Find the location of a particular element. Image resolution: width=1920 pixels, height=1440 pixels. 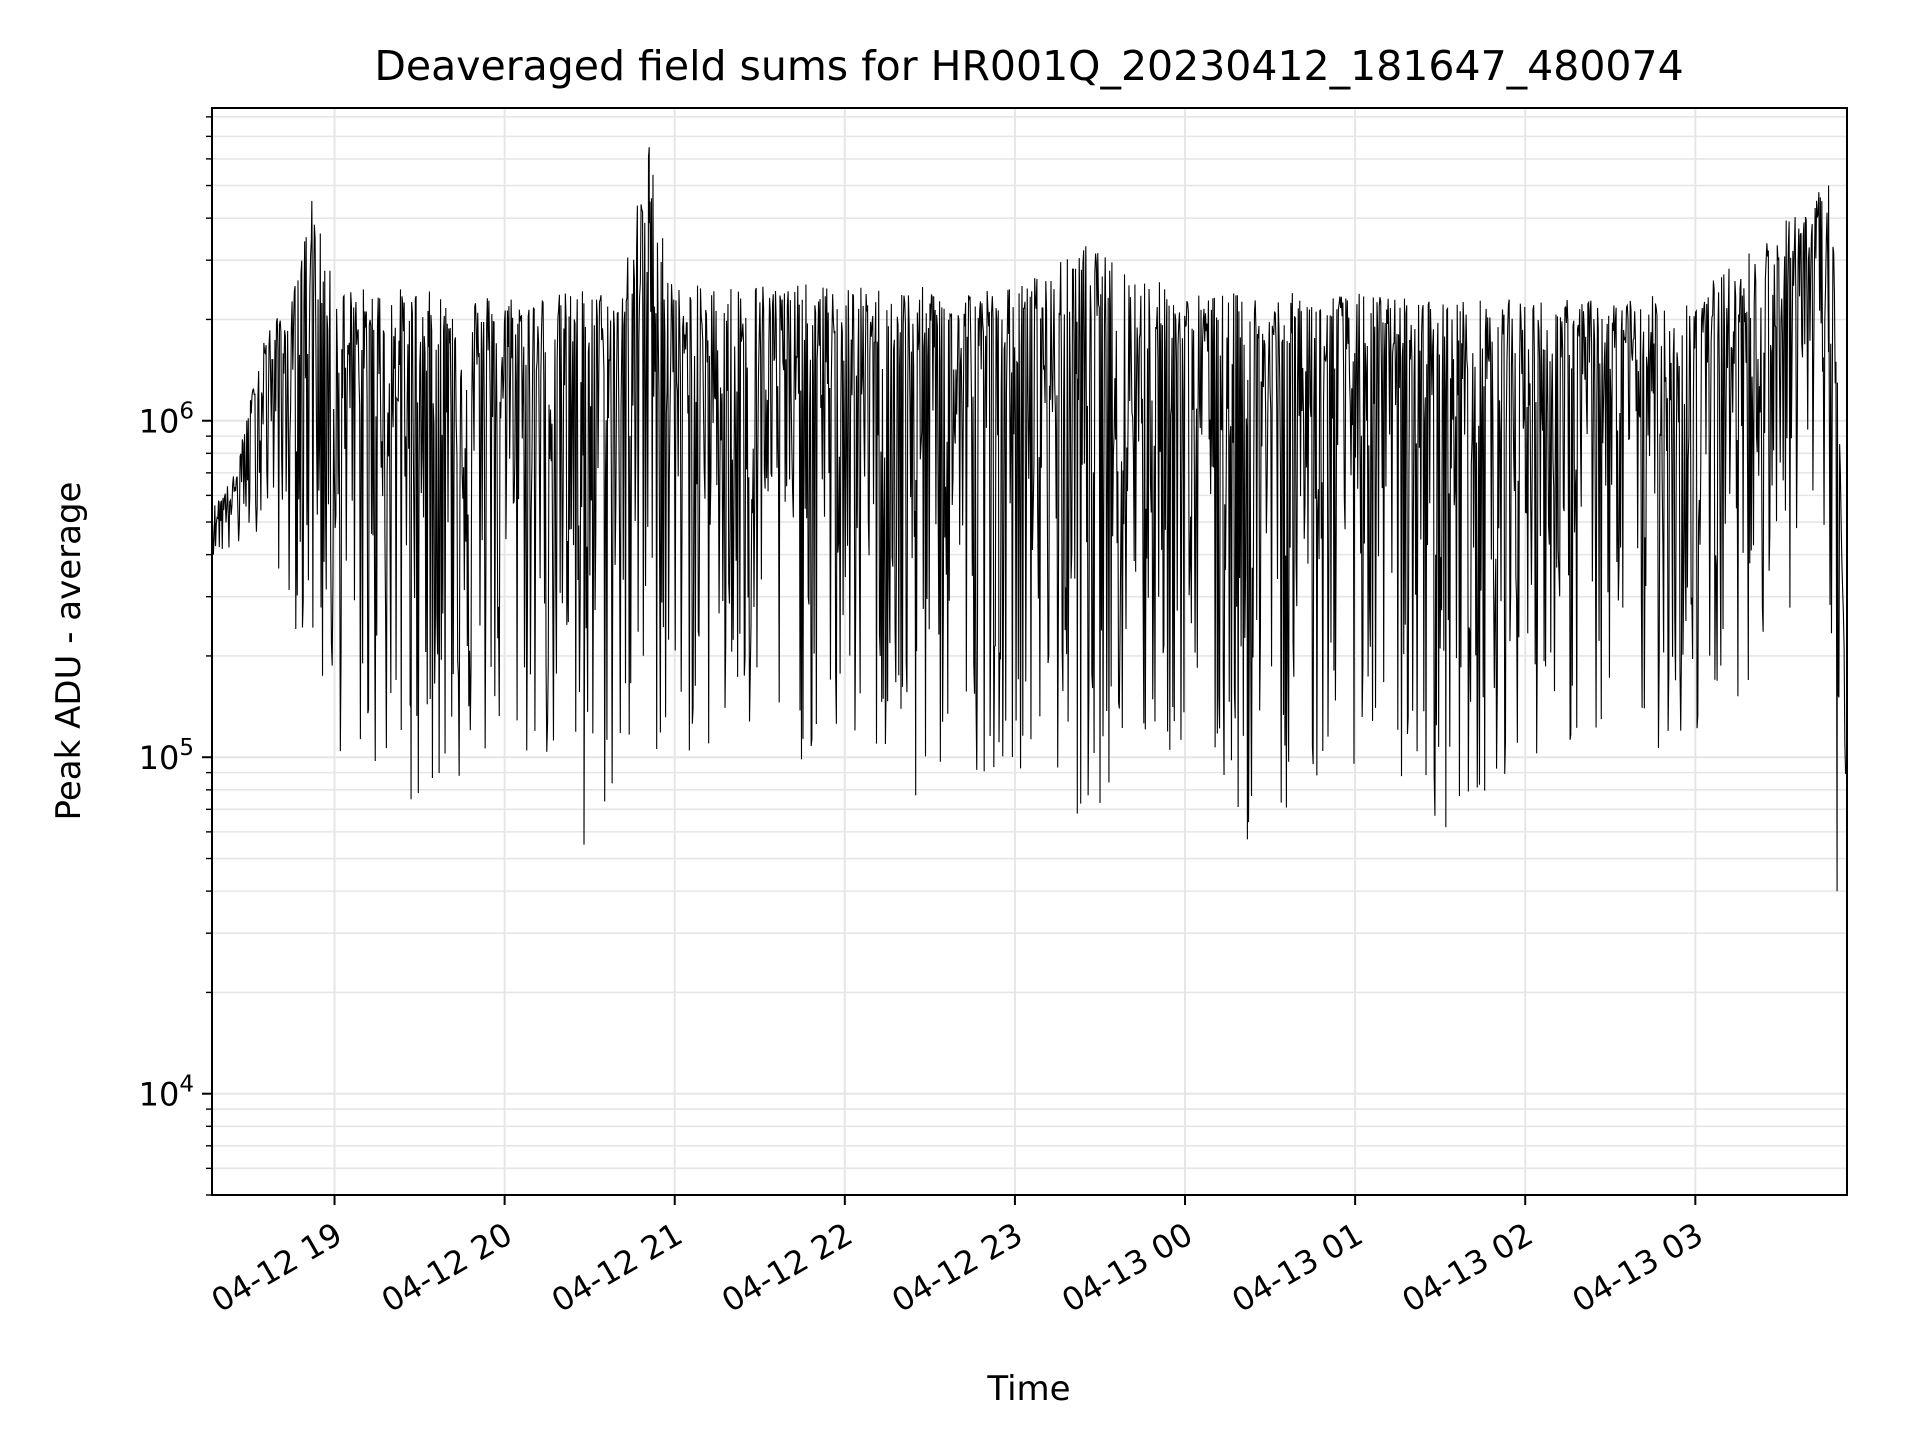

y-tick-label: 10⁵ is located at coordinates (166, 756).